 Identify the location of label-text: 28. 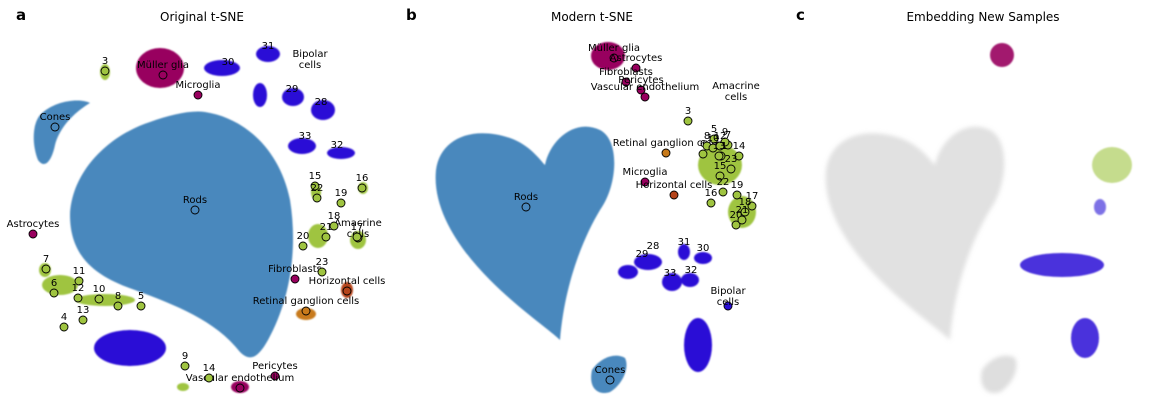
(321, 102).